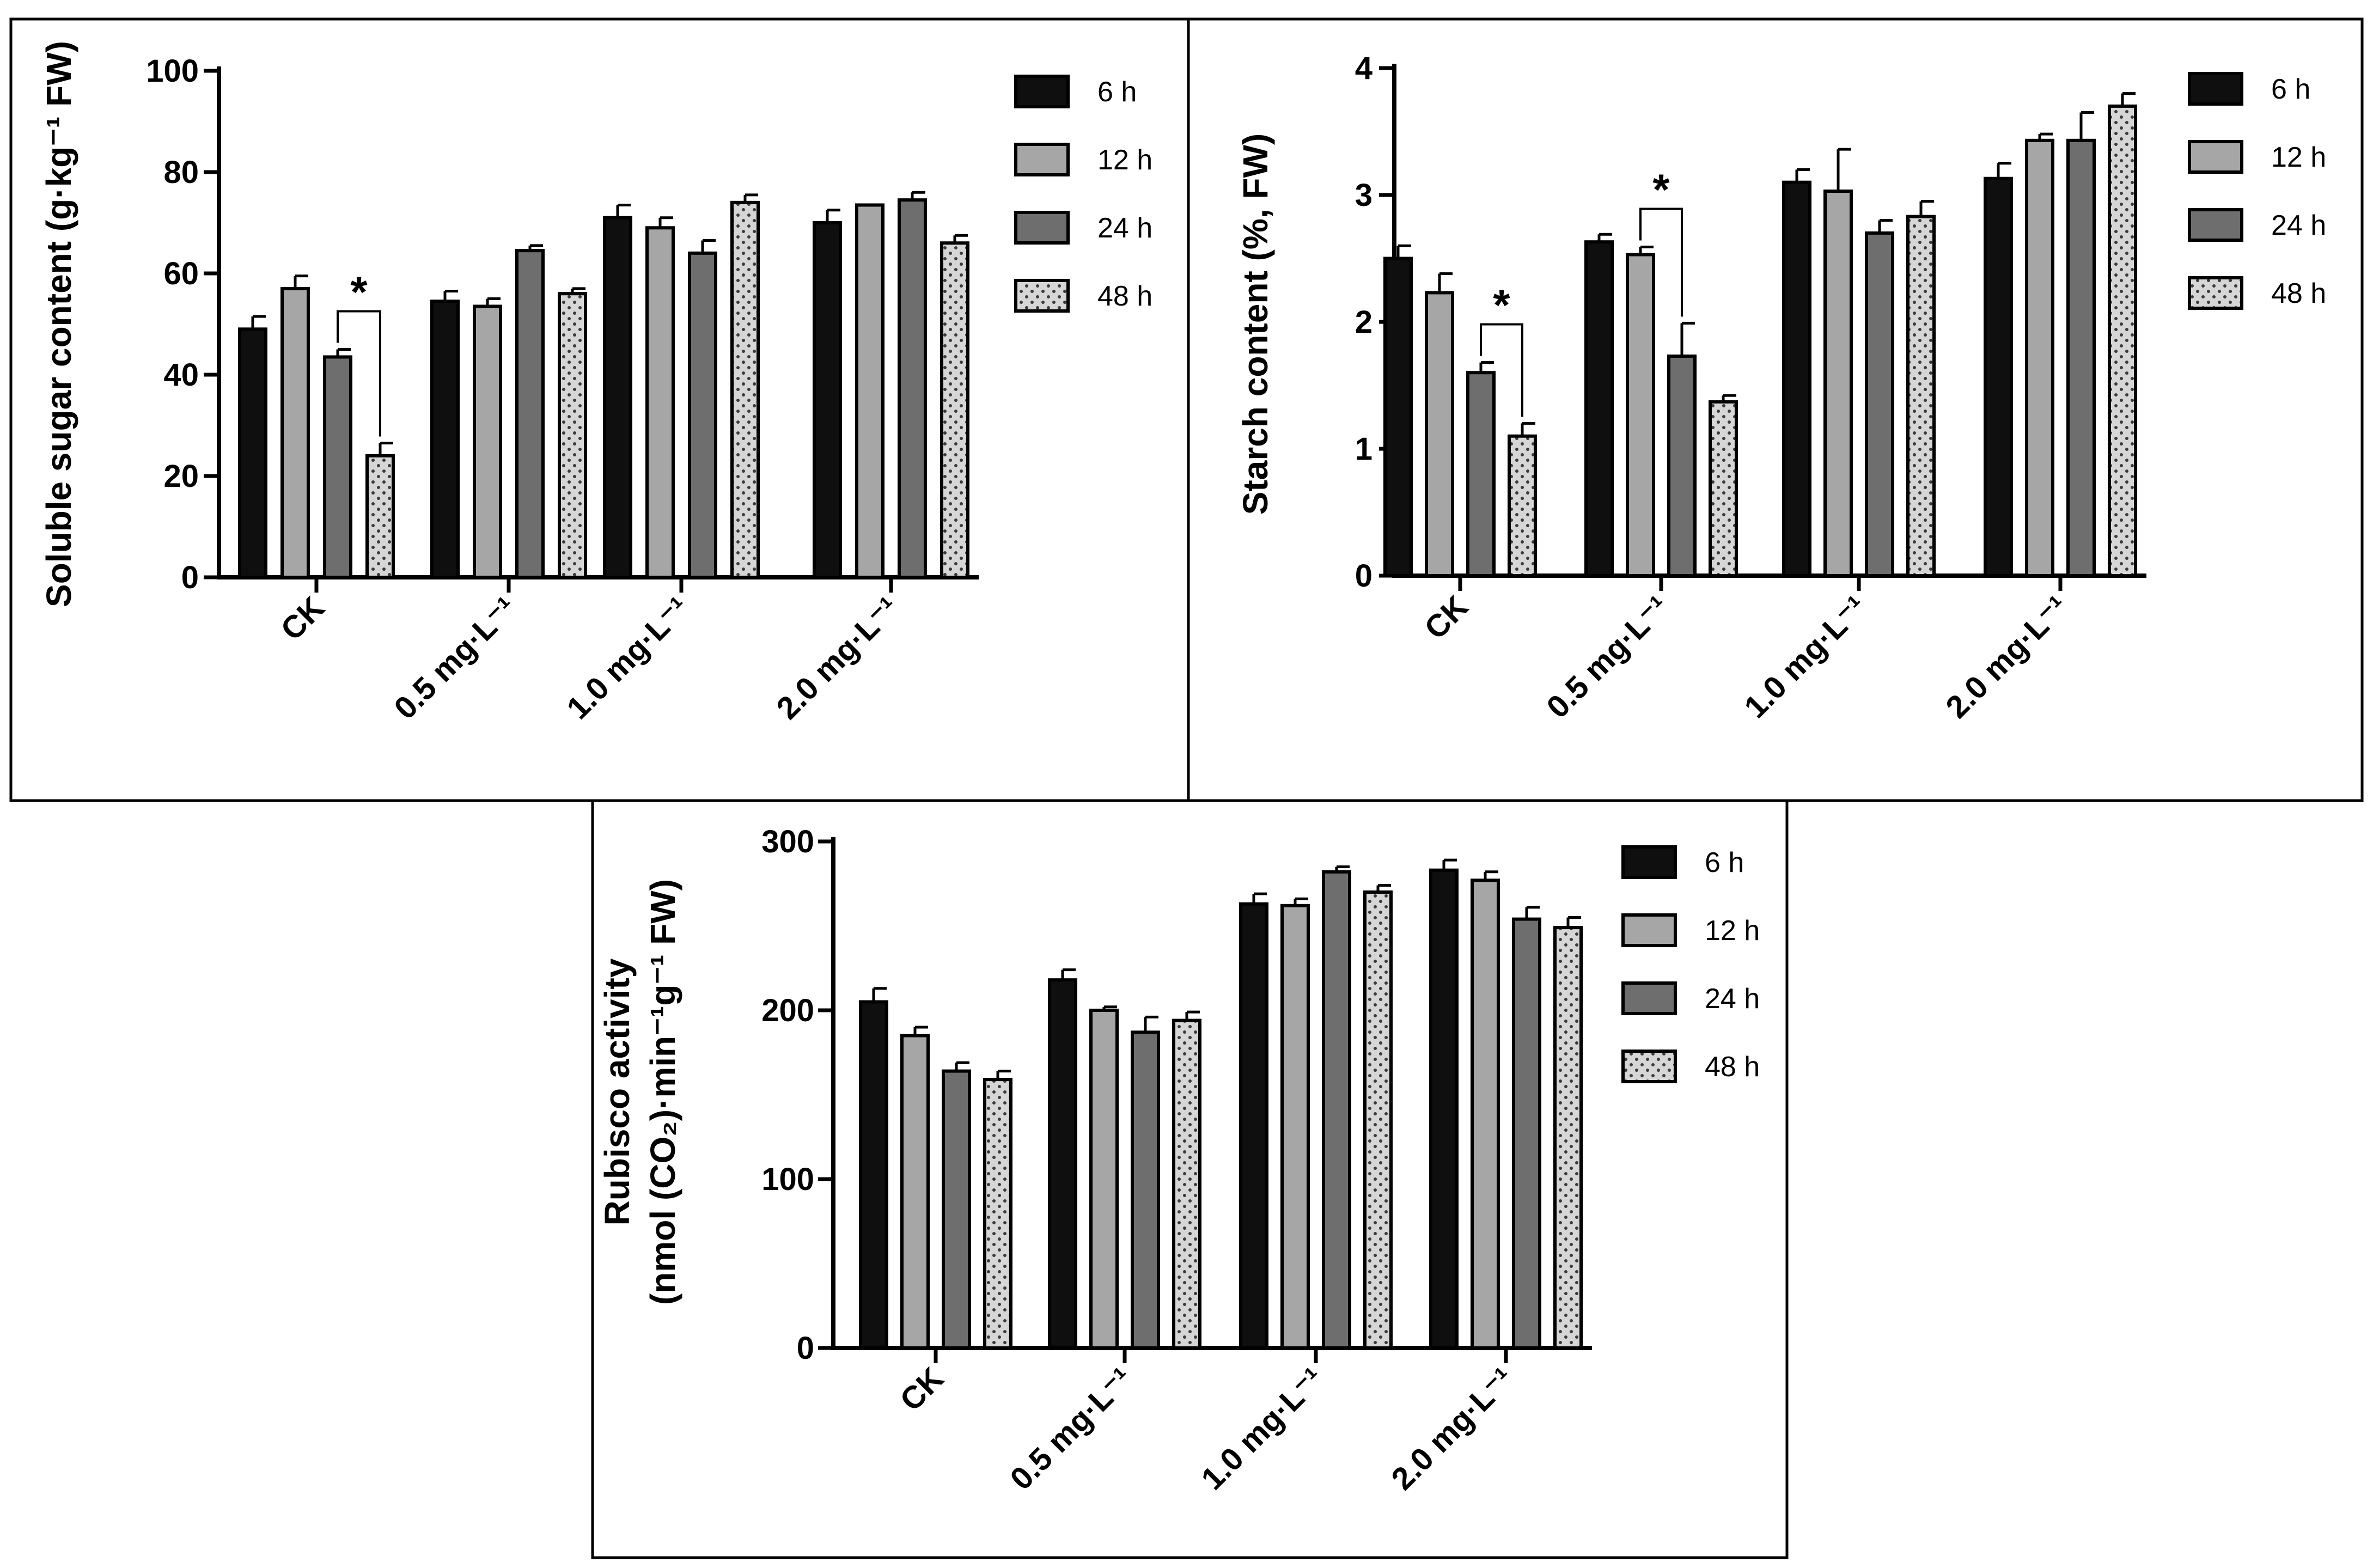  What do you see at coordinates (59, 324) in the screenshot?
I see `y-axis-title: Soluble sugar content (g·kg⁻¹ FW)` at bounding box center [59, 324].